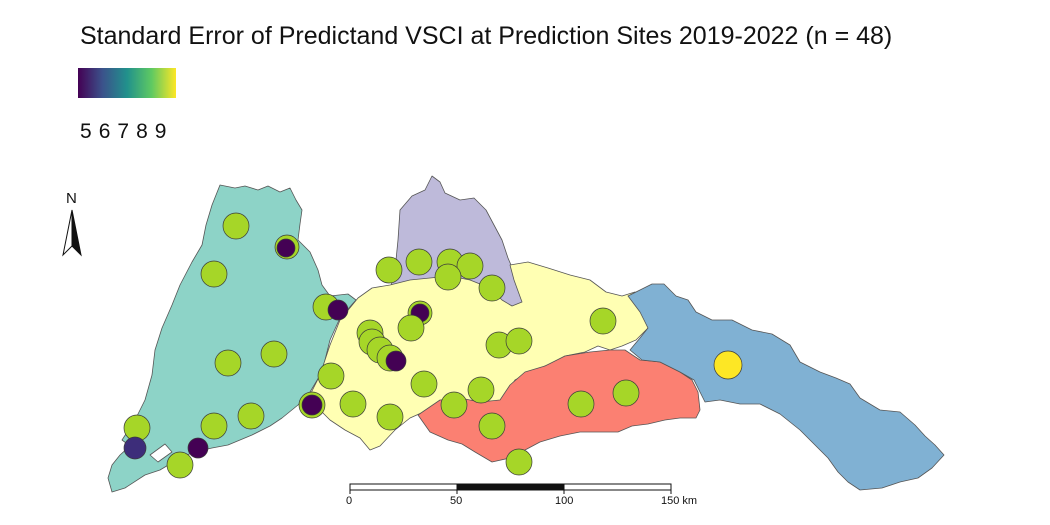 The image size is (1050, 525). I want to click on legend-colorbar, so click(127, 83).